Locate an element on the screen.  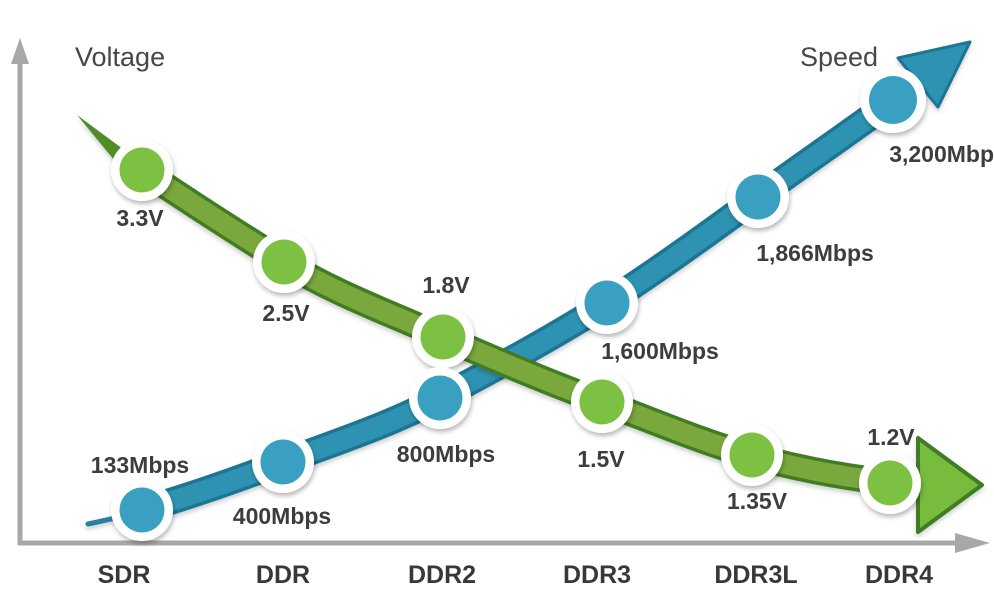
speed-point-label-ddr: 400Mbps is located at coordinates (282, 516).